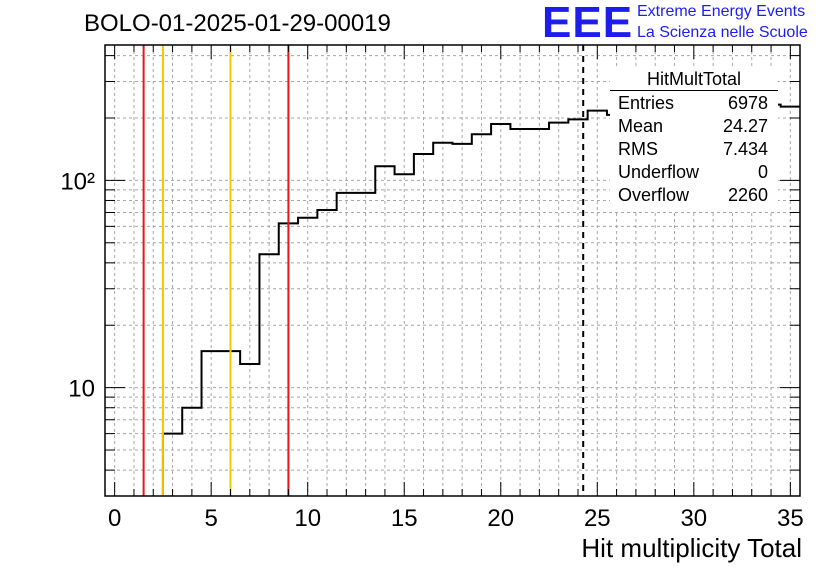  Describe the element at coordinates (745, 149) in the screenshot. I see `stat-value: 7.434` at that location.